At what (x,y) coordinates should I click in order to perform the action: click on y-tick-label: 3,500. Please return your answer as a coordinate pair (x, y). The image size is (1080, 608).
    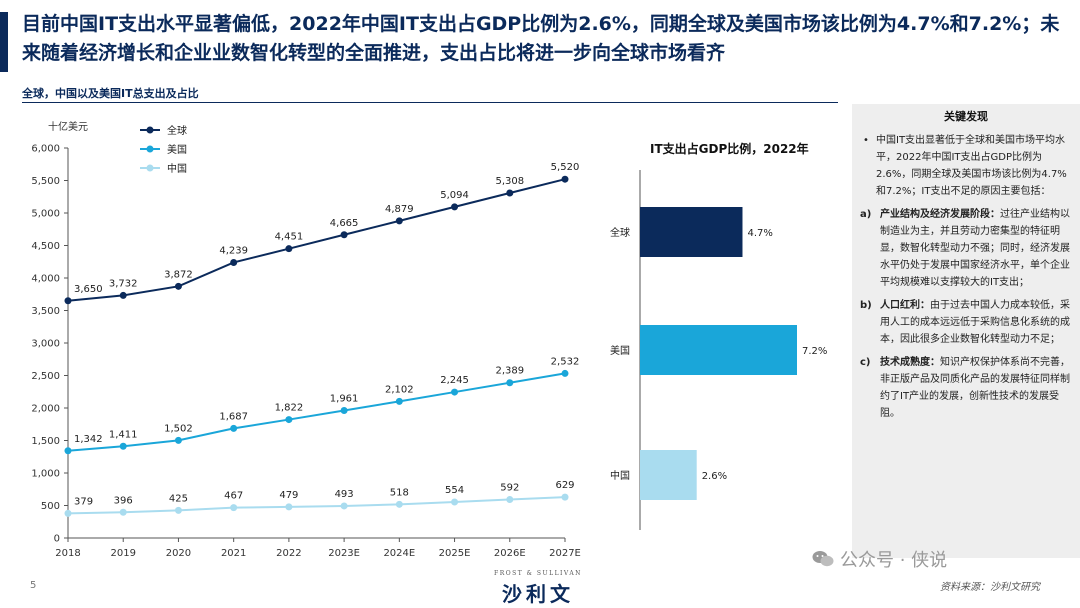
    Looking at the image, I should click on (45, 311).